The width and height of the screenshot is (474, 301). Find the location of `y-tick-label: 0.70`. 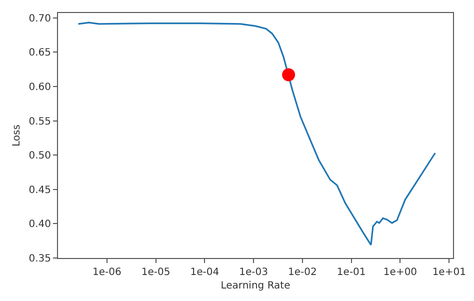

y-tick-label: 0.70 is located at coordinates (39, 18).